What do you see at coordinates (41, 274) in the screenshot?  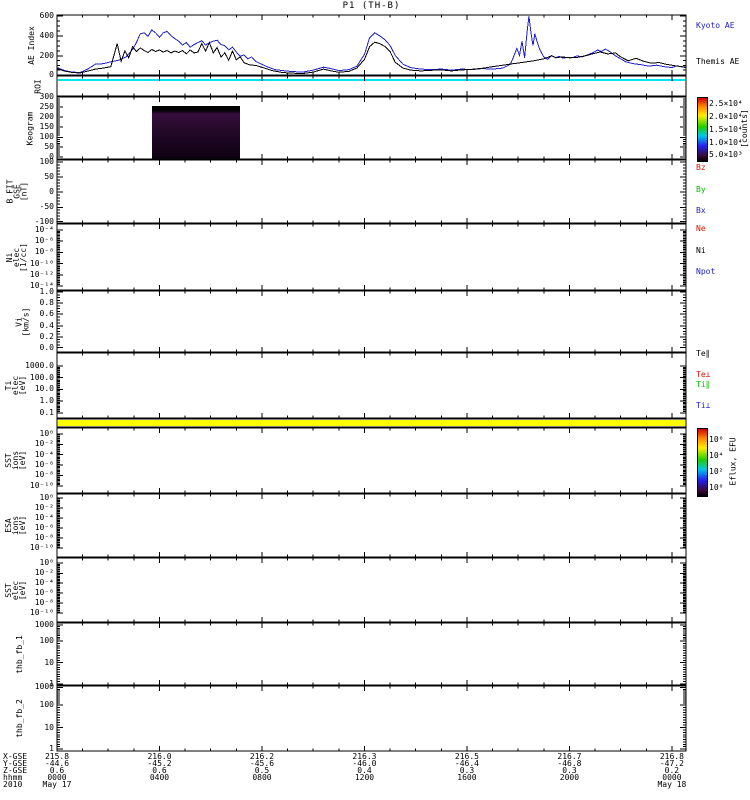 I see `panel-ni-ytick-label: 10⁻¹²` at bounding box center [41, 274].